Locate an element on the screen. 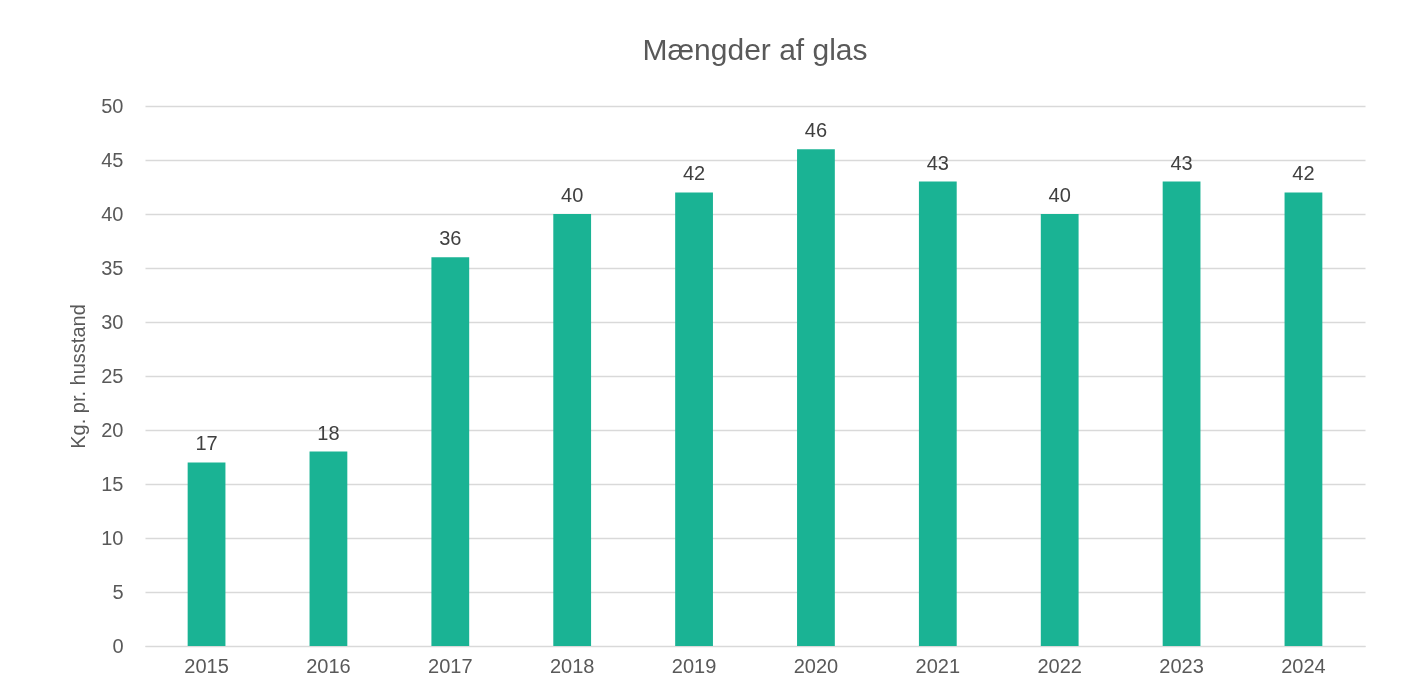 This screenshot has height=697, width=1403. data-label: 17 is located at coordinates (206, 443).